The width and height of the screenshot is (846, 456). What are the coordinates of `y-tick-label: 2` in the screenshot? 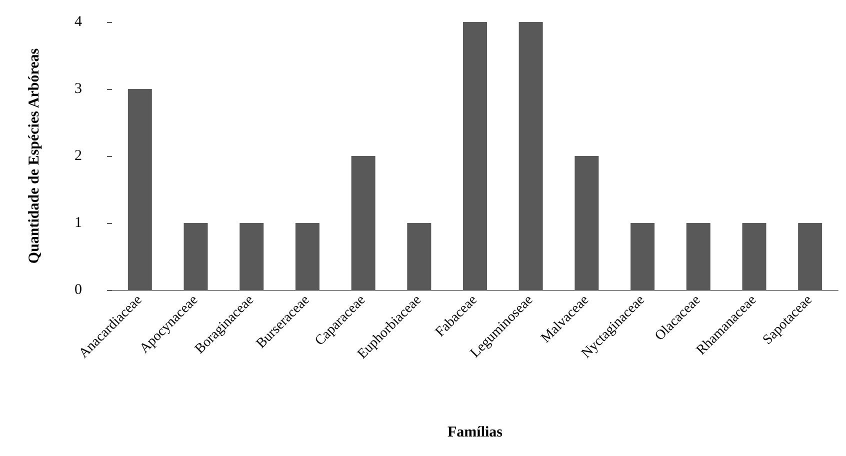 It's located at (78, 156).